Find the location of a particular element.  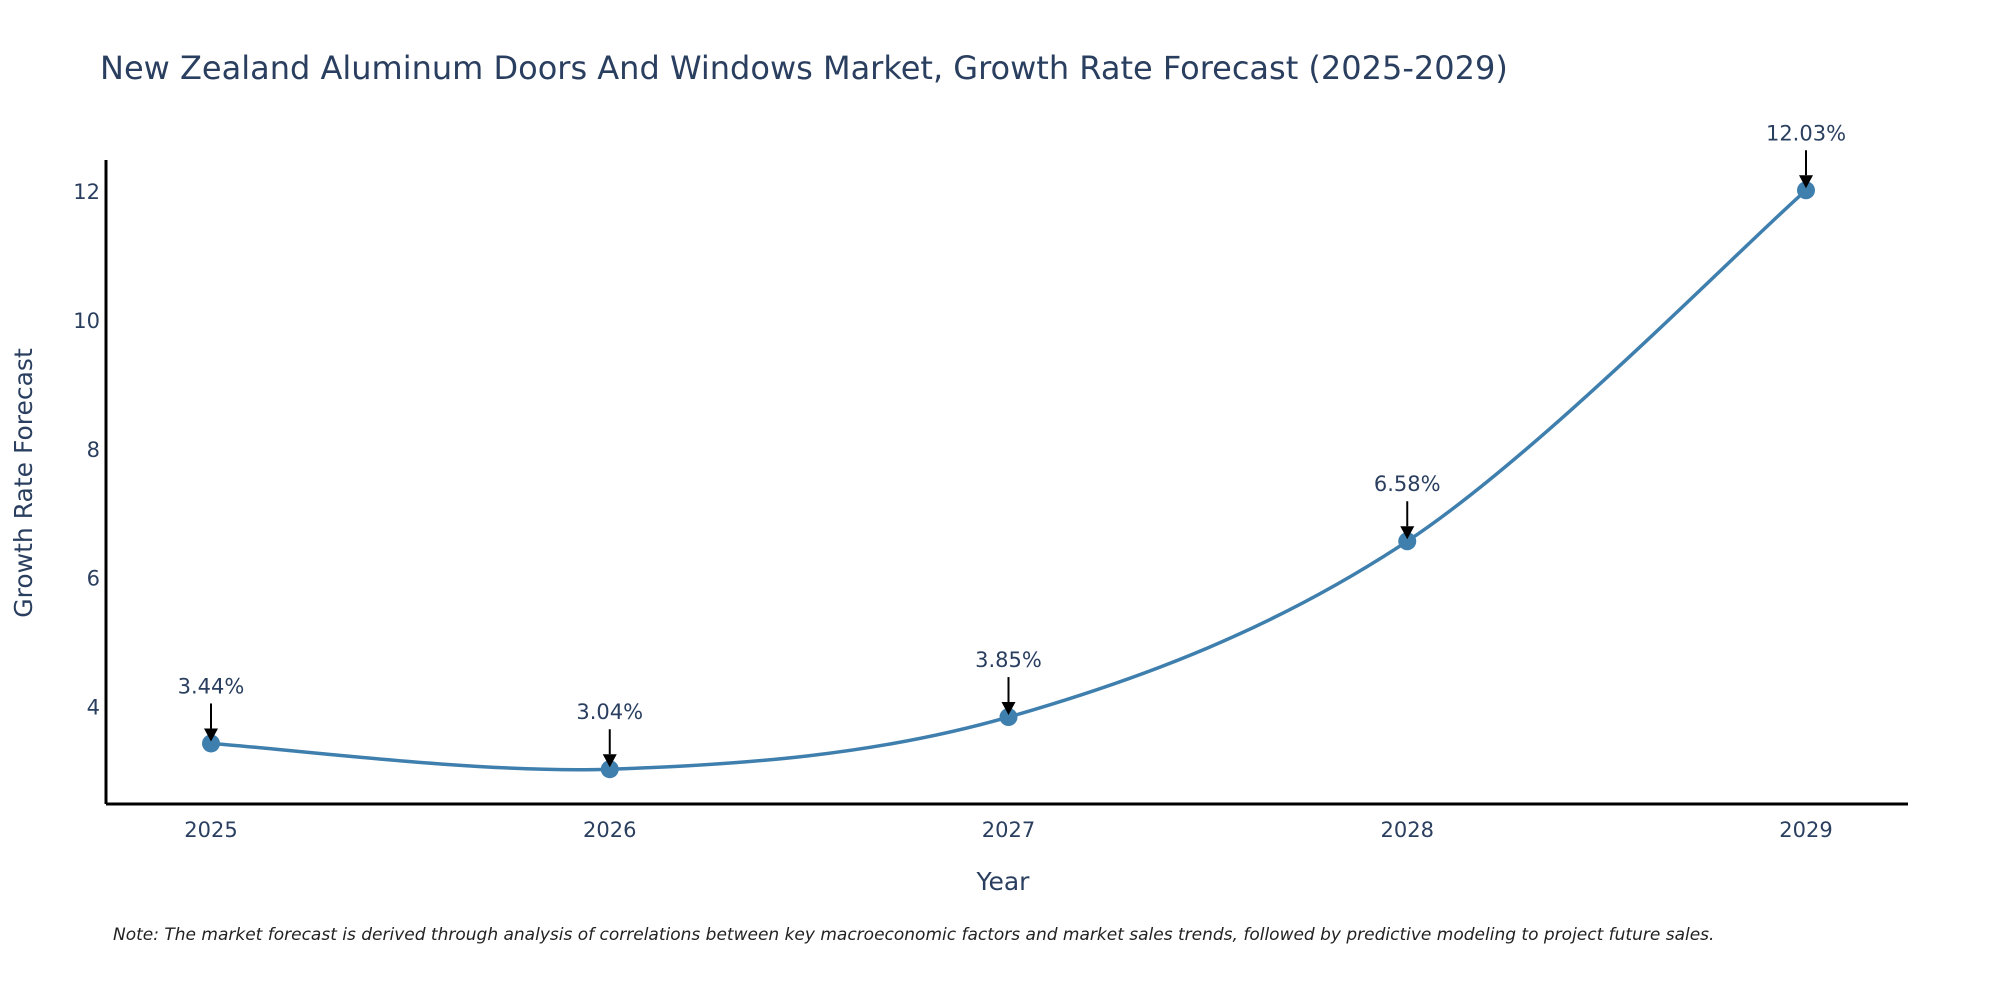

y-axis-ticks: 4 6 8 10 12 is located at coordinates (86, 449).